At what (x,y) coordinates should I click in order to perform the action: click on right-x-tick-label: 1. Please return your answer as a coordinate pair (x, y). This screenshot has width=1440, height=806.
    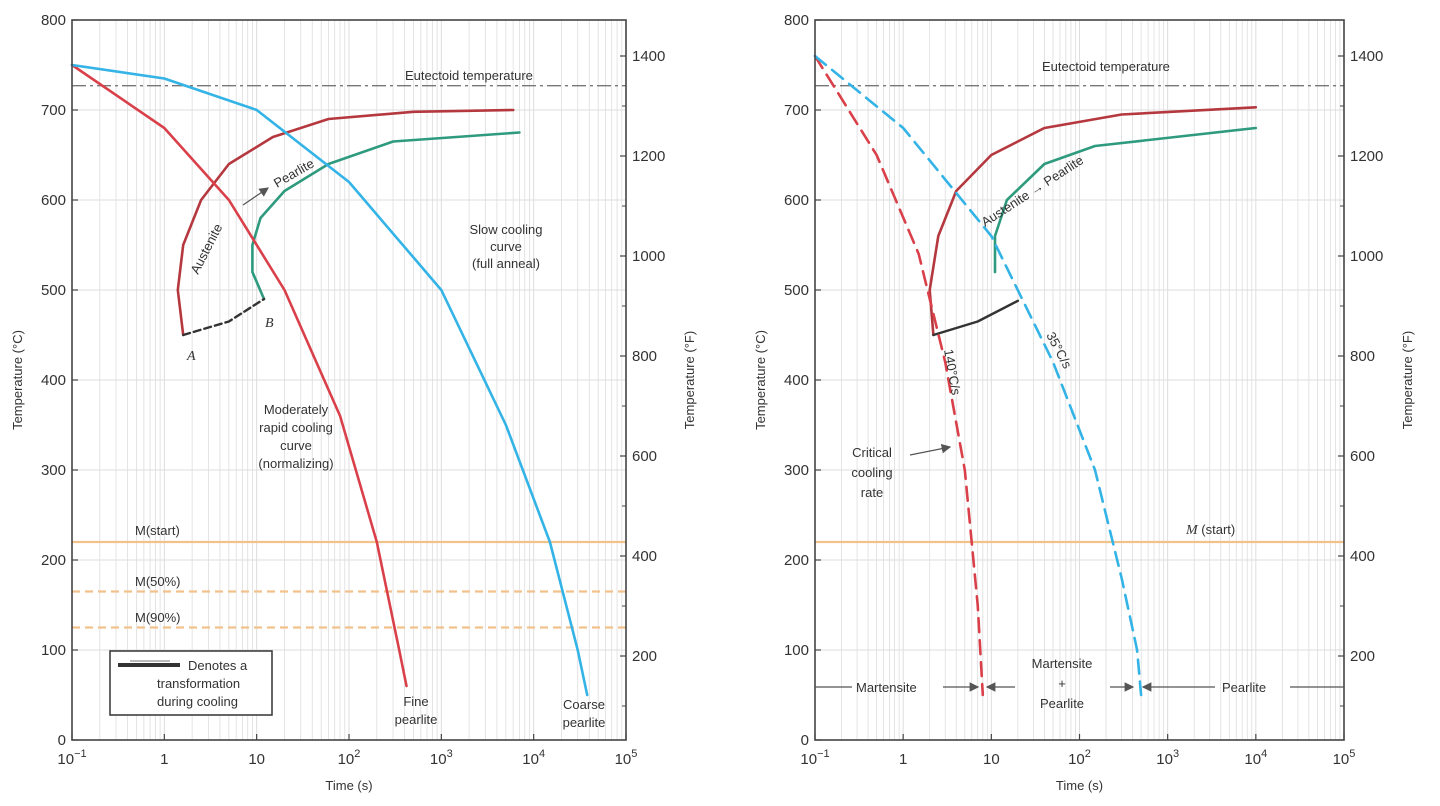
    Looking at the image, I should click on (903, 759).